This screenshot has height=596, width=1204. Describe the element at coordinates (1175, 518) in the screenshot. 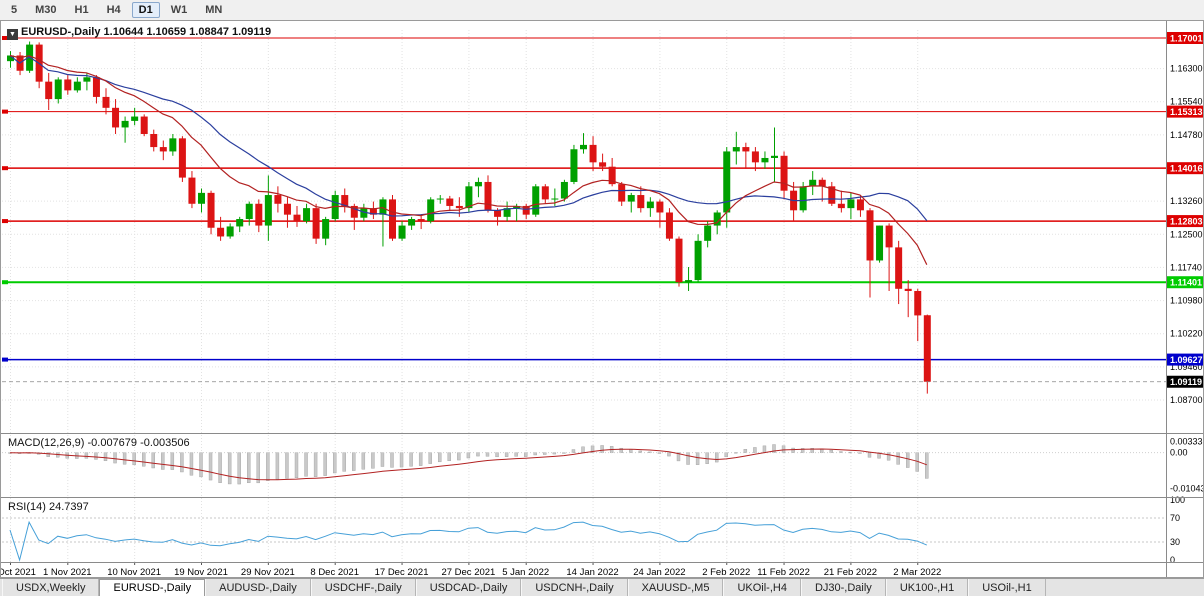

I see `svg-text: 70` at that location.